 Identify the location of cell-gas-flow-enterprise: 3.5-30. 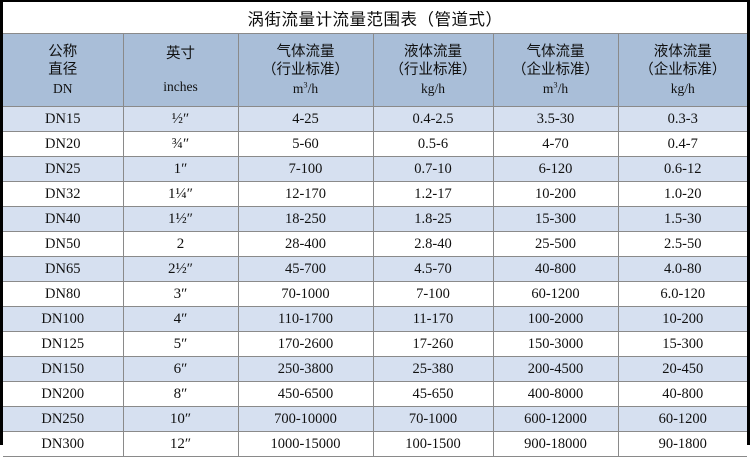
(555, 119).